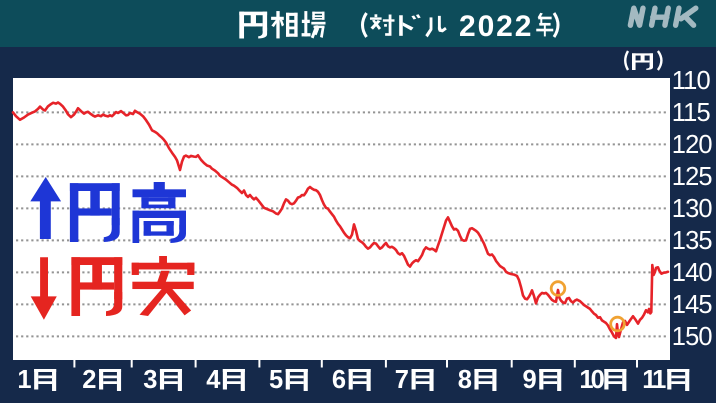  I want to click on svg-text: 3, so click(150, 380).